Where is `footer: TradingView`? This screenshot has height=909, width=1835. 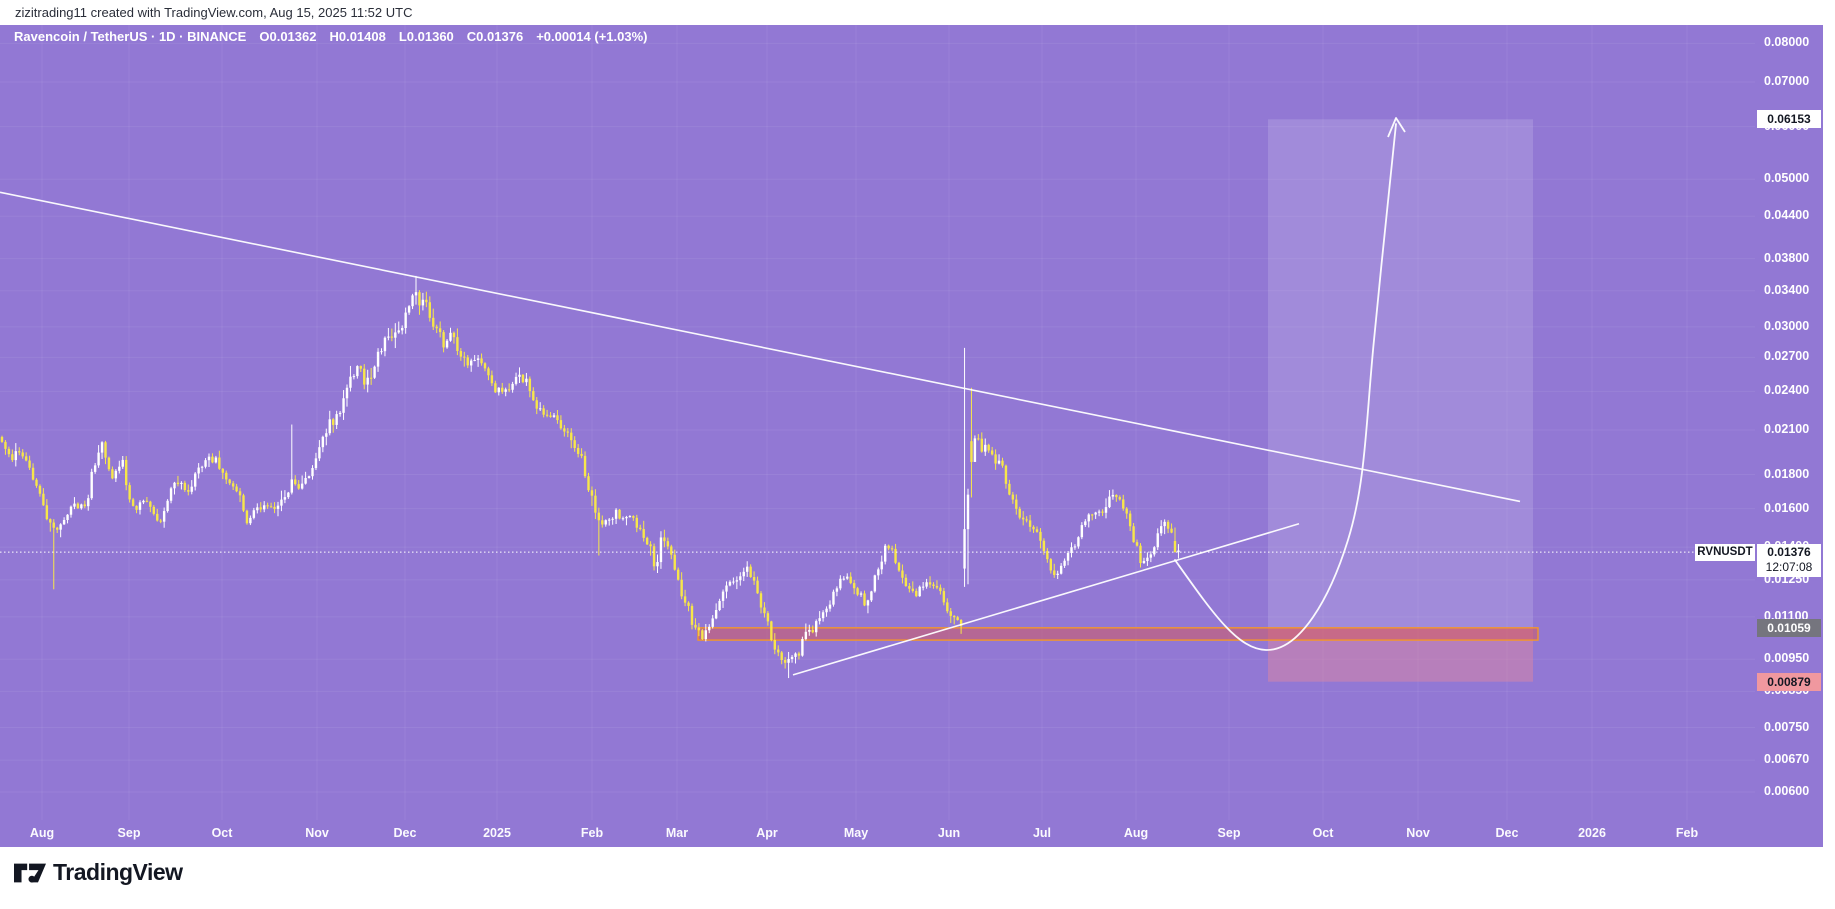
footer: TradingView is located at coordinates (917, 878).